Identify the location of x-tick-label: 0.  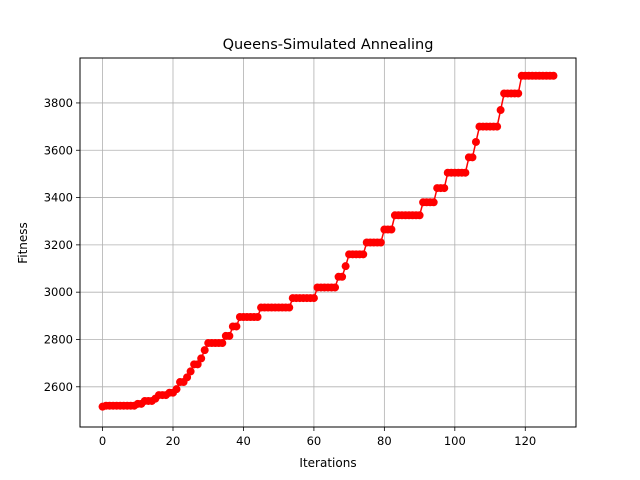
(102, 441).